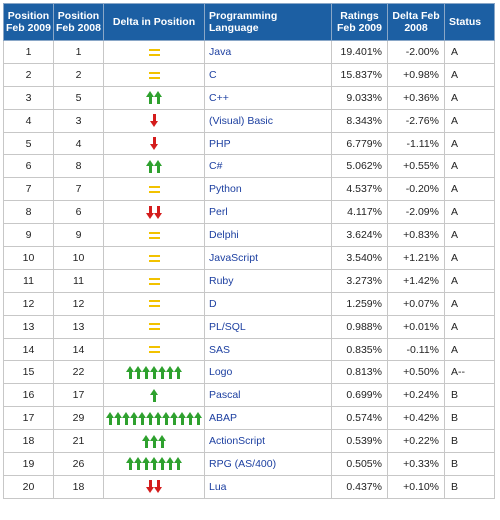 The width and height of the screenshot is (500, 520). I want to click on table-row: 20 18 Lua 0.437% +0.10% B, so click(249, 486).